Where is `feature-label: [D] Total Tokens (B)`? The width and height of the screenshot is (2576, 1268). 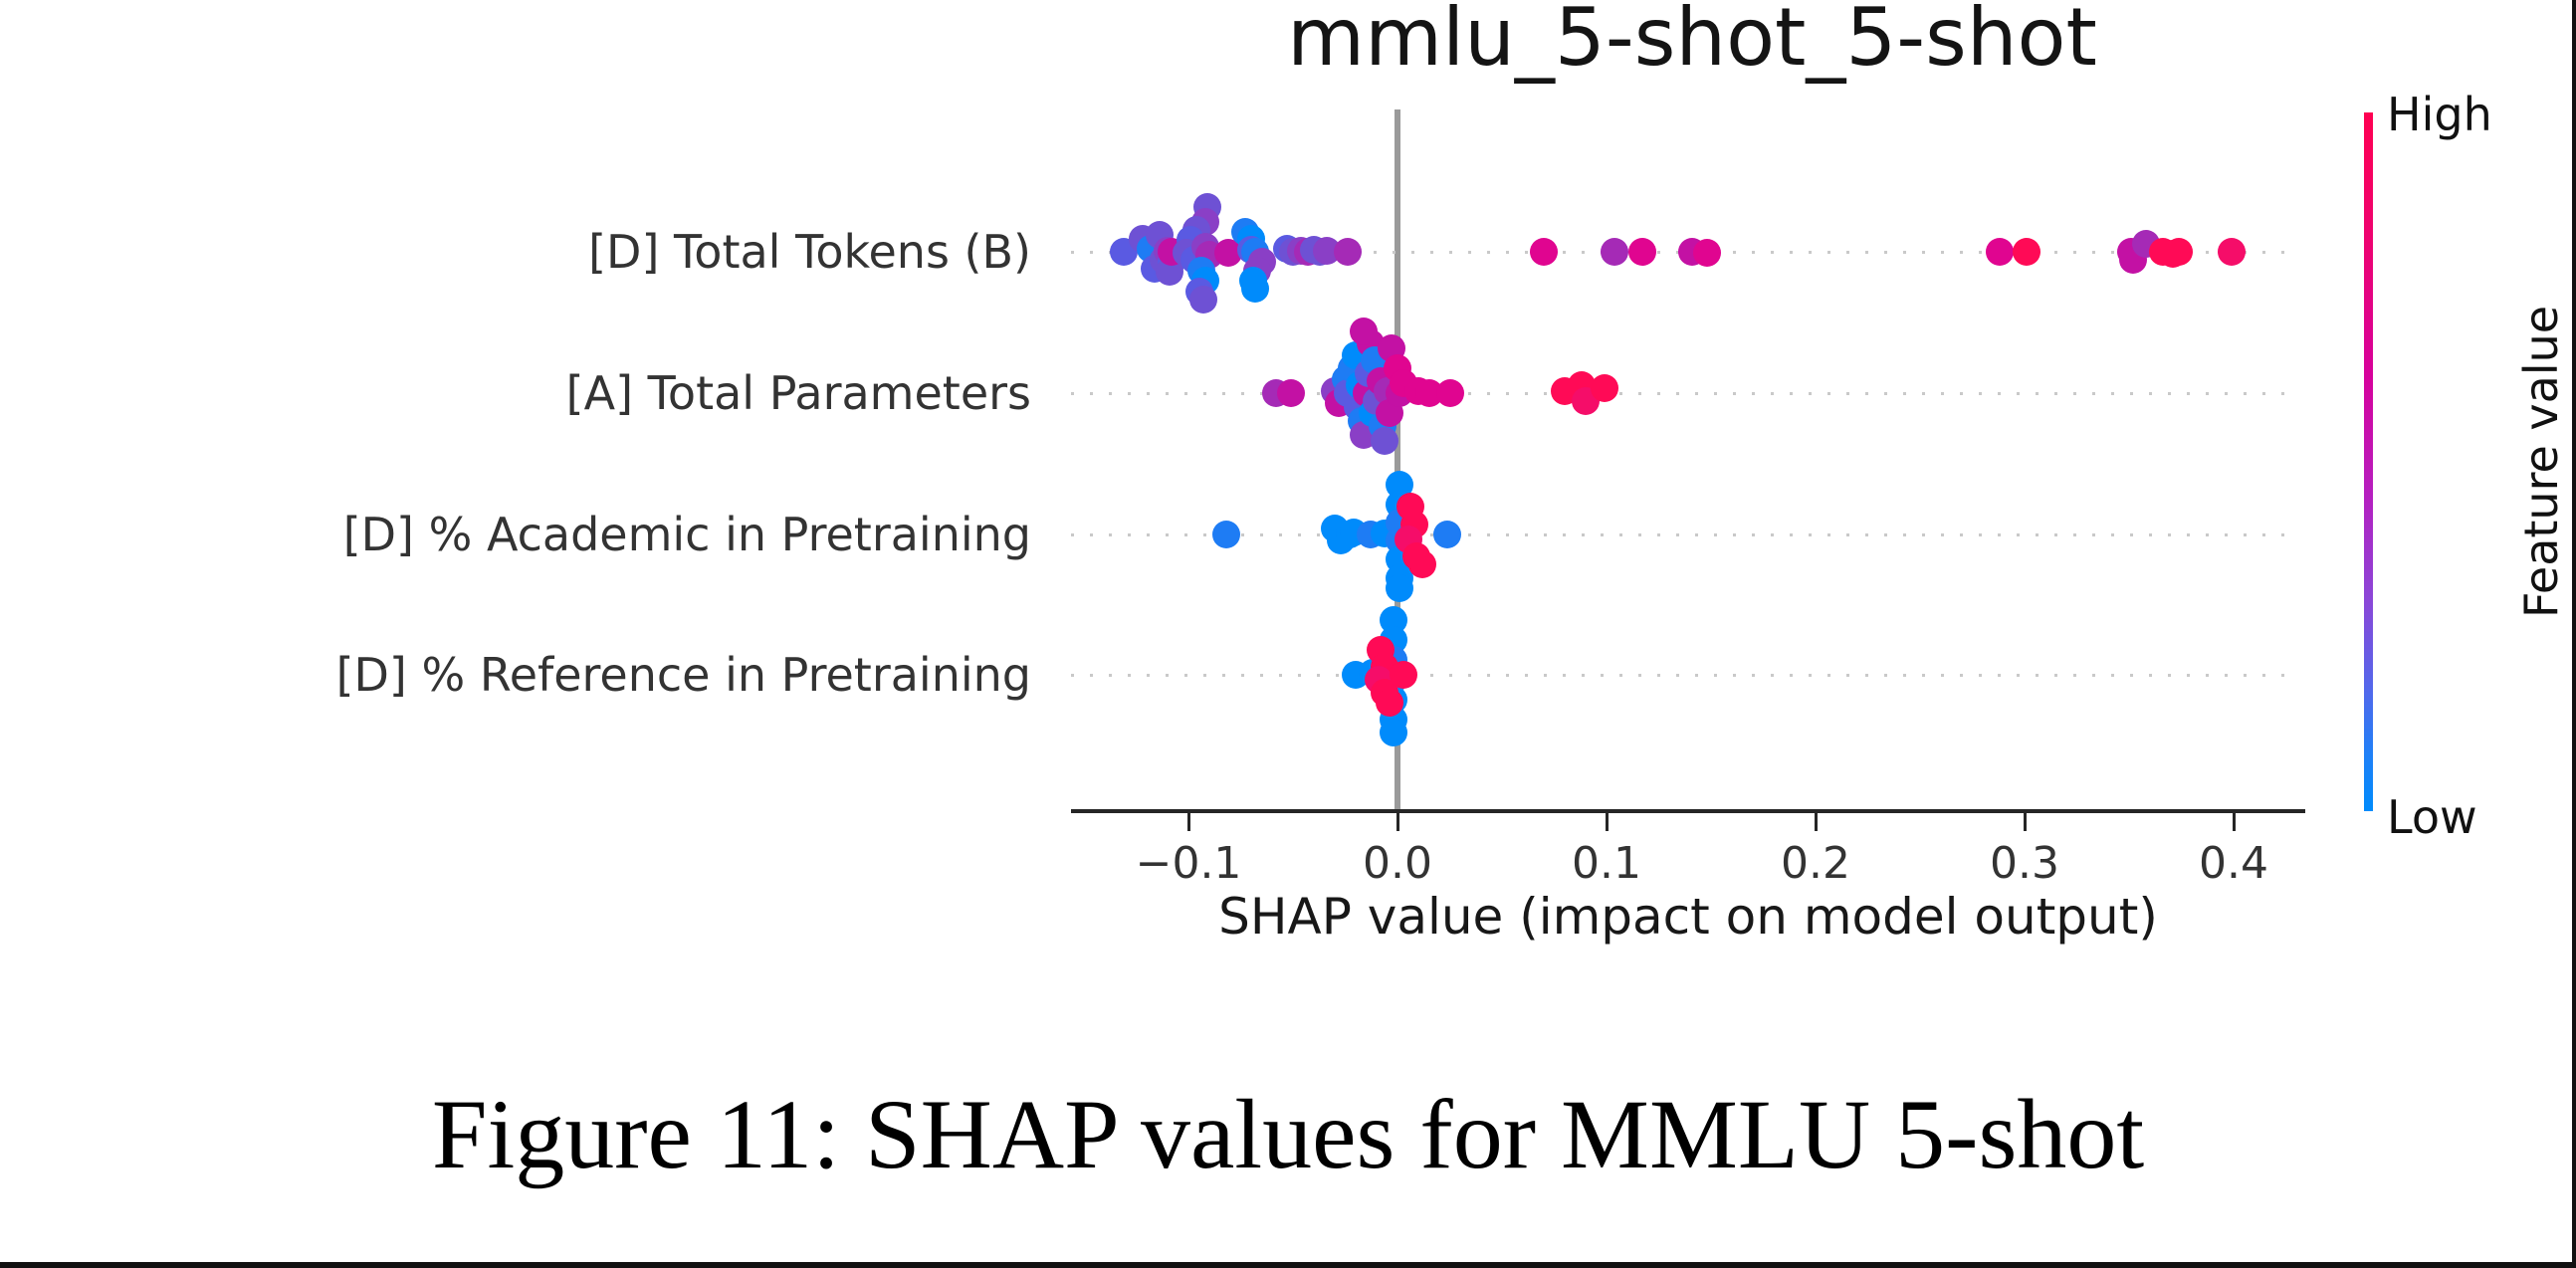
feature-label: [D] Total Tokens (B) is located at coordinates (809, 252).